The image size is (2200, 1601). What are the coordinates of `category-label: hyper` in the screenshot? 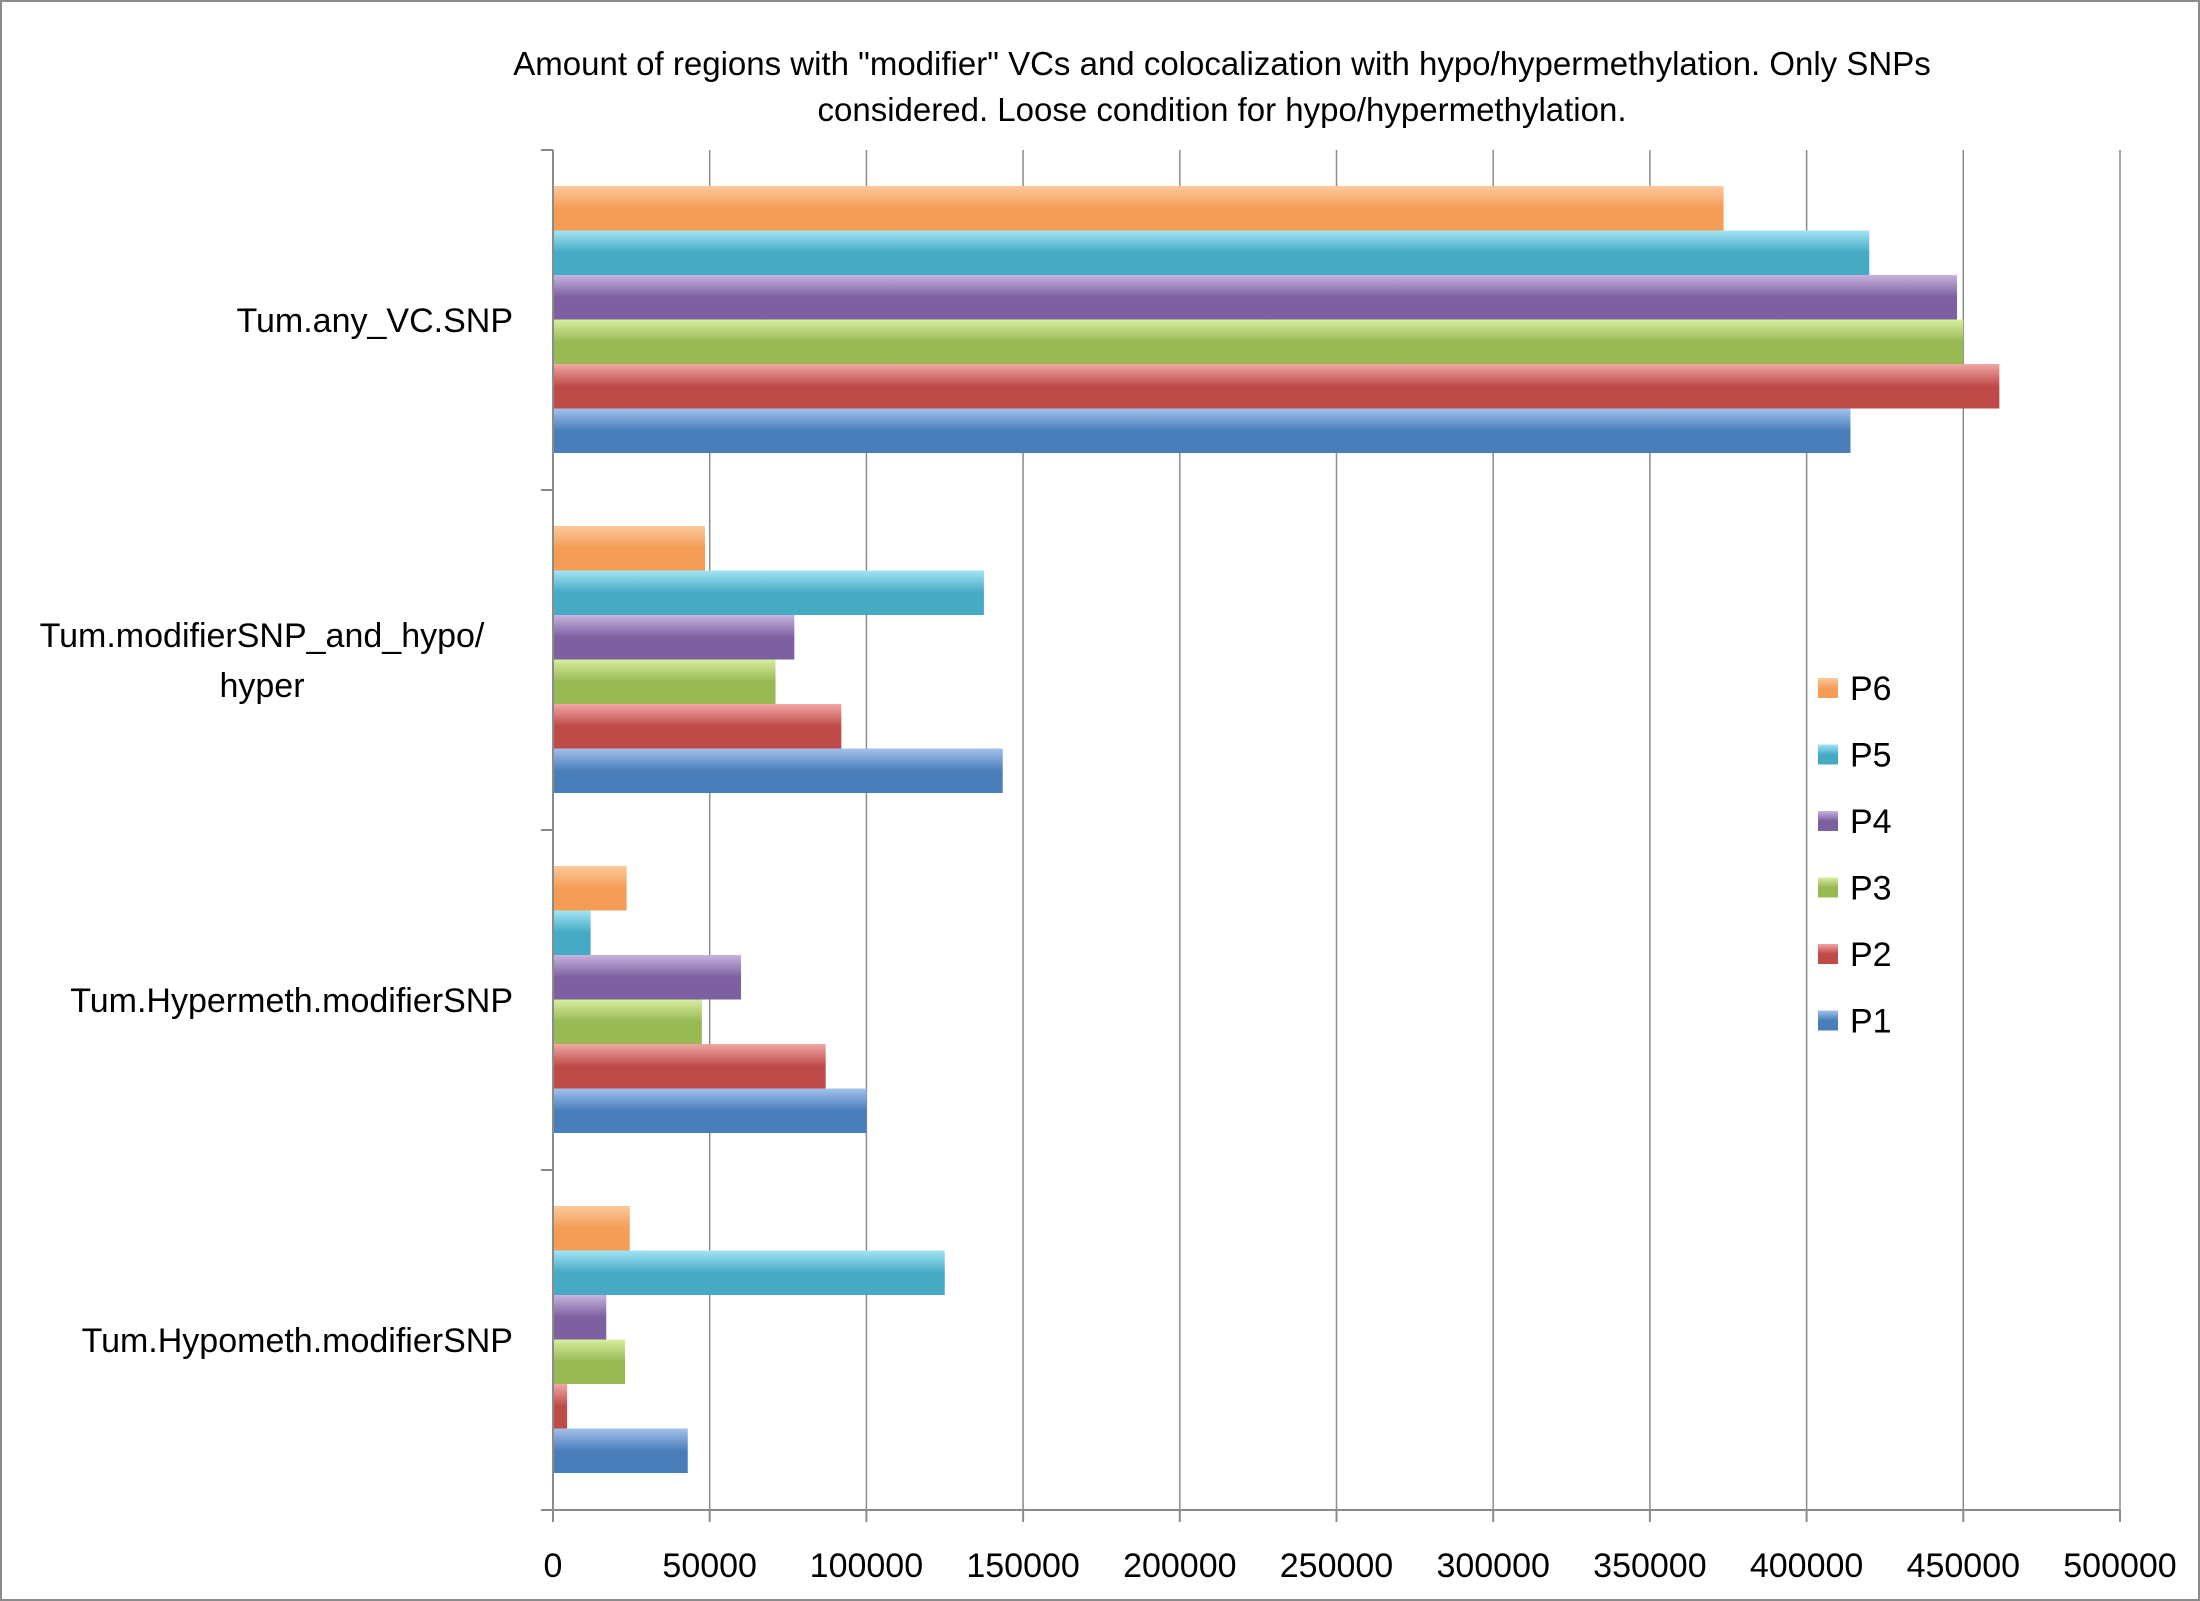 It's located at (261, 686).